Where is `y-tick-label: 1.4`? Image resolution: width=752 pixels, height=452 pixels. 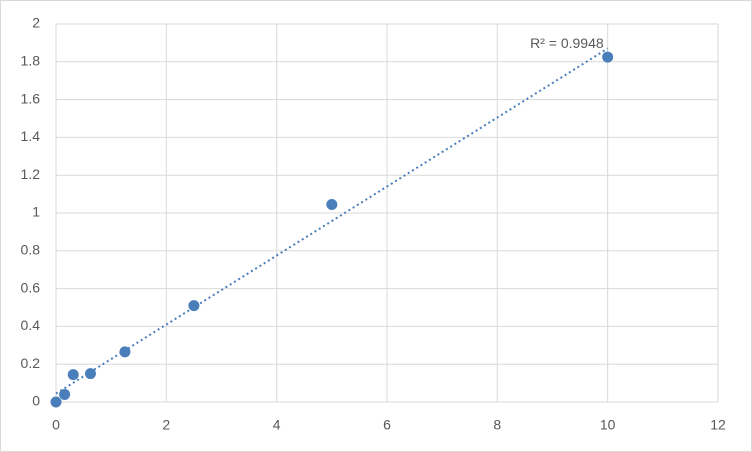 y-tick-label: 1.4 is located at coordinates (31, 136).